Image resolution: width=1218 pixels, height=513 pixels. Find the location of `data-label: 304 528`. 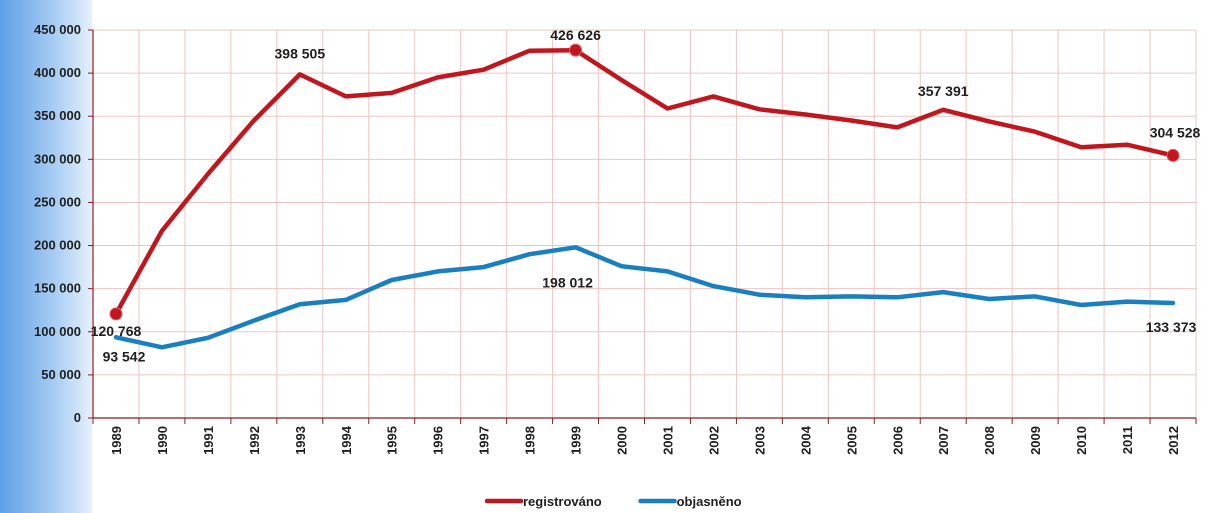

data-label: 304 528 is located at coordinates (1175, 132).